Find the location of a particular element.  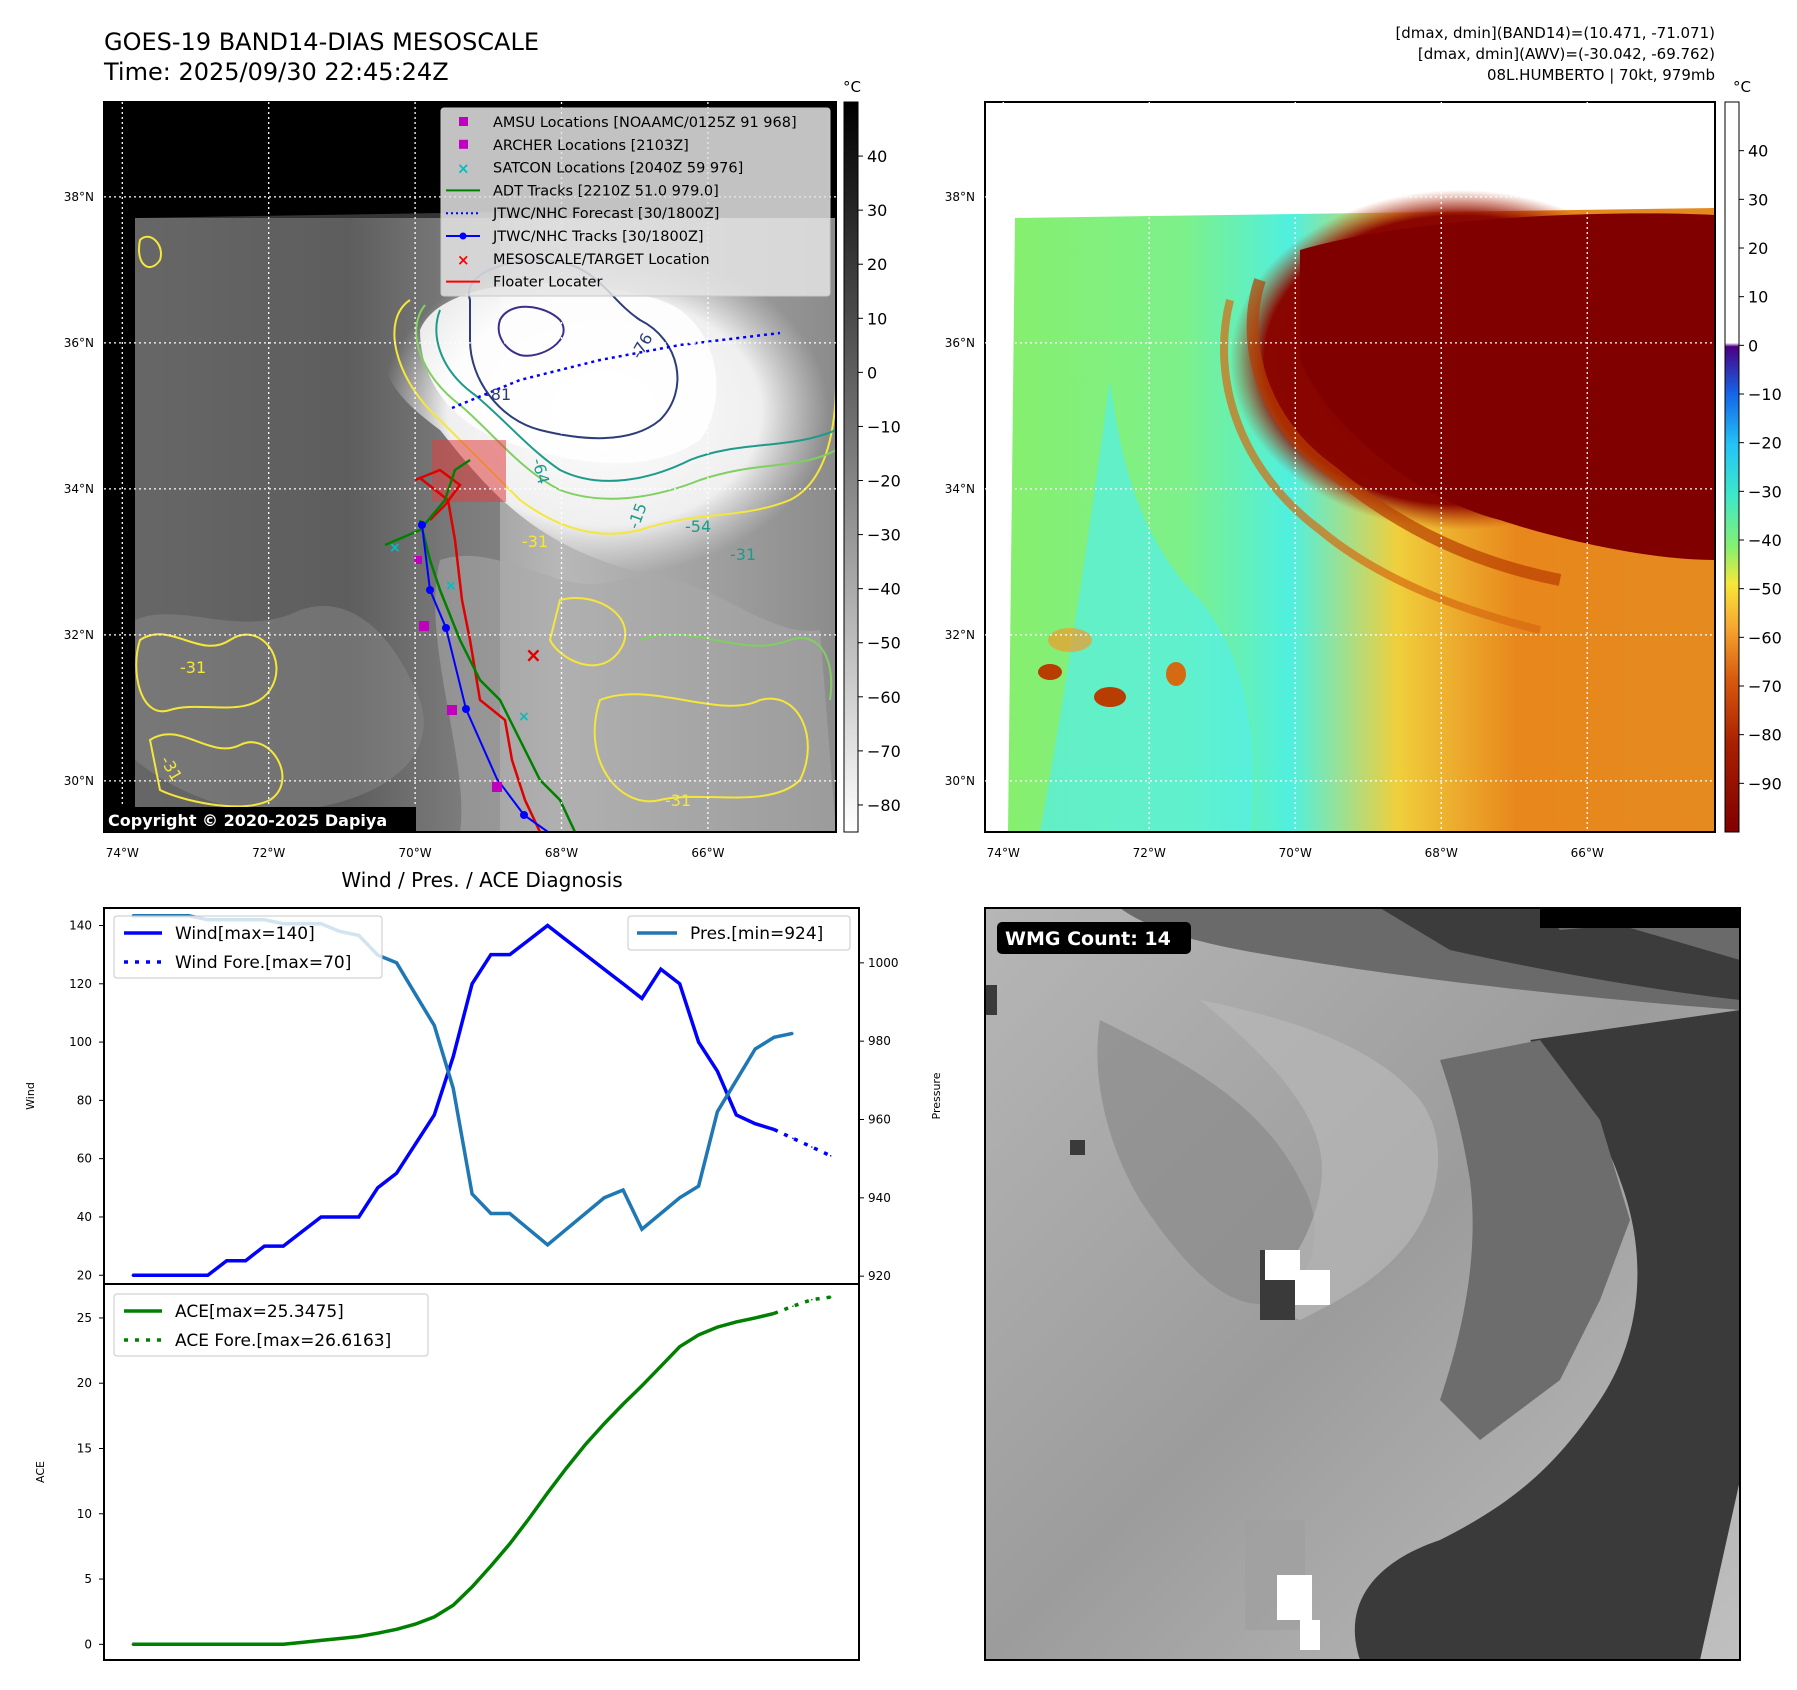

lat-tick-label: 30°N is located at coordinates (79, 781).